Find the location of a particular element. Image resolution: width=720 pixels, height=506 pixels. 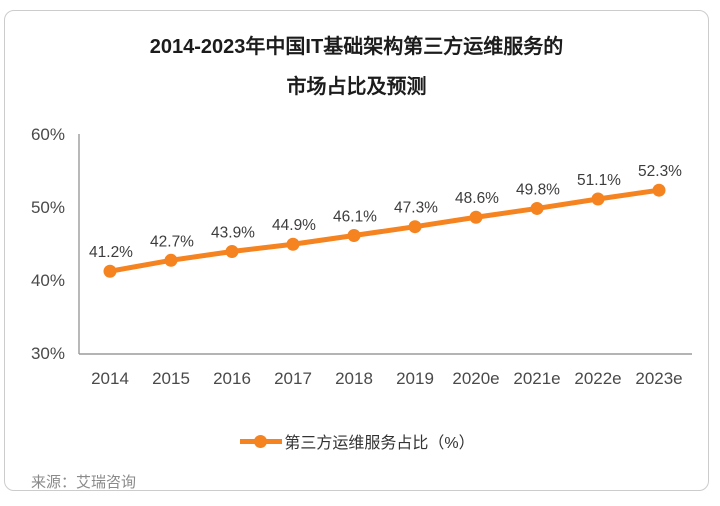

x-tick-label: 2020e is located at coordinates (475, 378).